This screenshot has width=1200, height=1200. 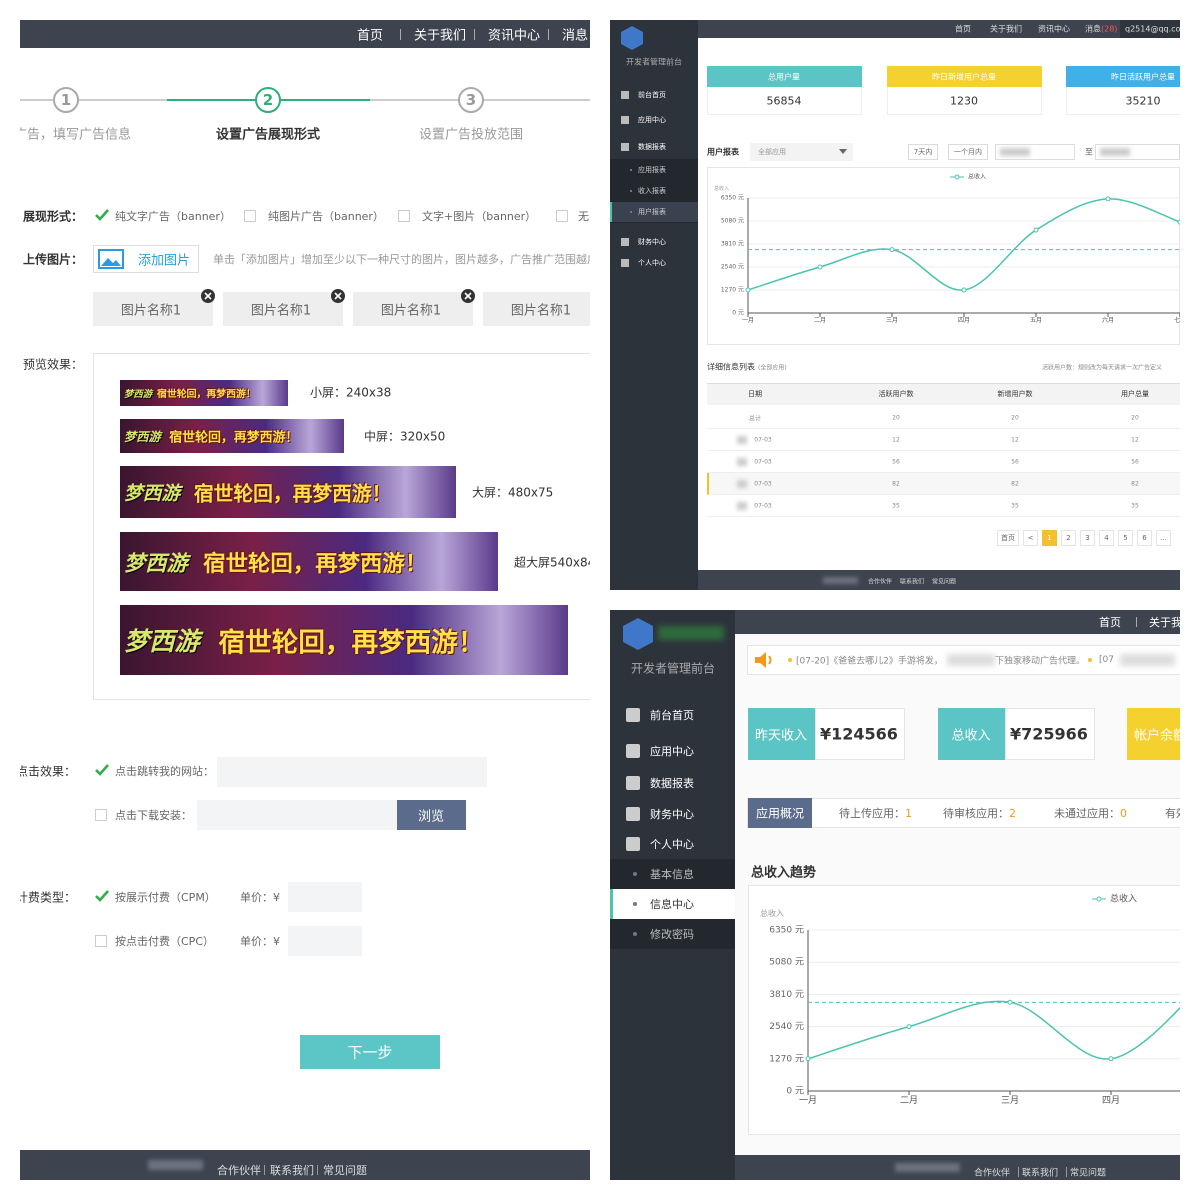 I want to click on url-input, so click(x=352, y=772).